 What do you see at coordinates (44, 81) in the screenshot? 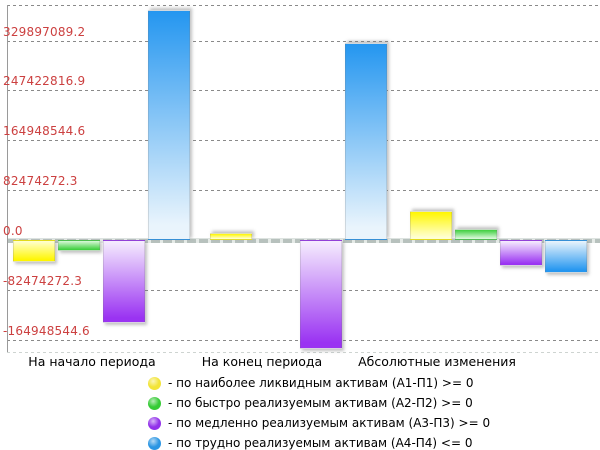
I see `y-tick-label: 247422816.9` at bounding box center [44, 81].